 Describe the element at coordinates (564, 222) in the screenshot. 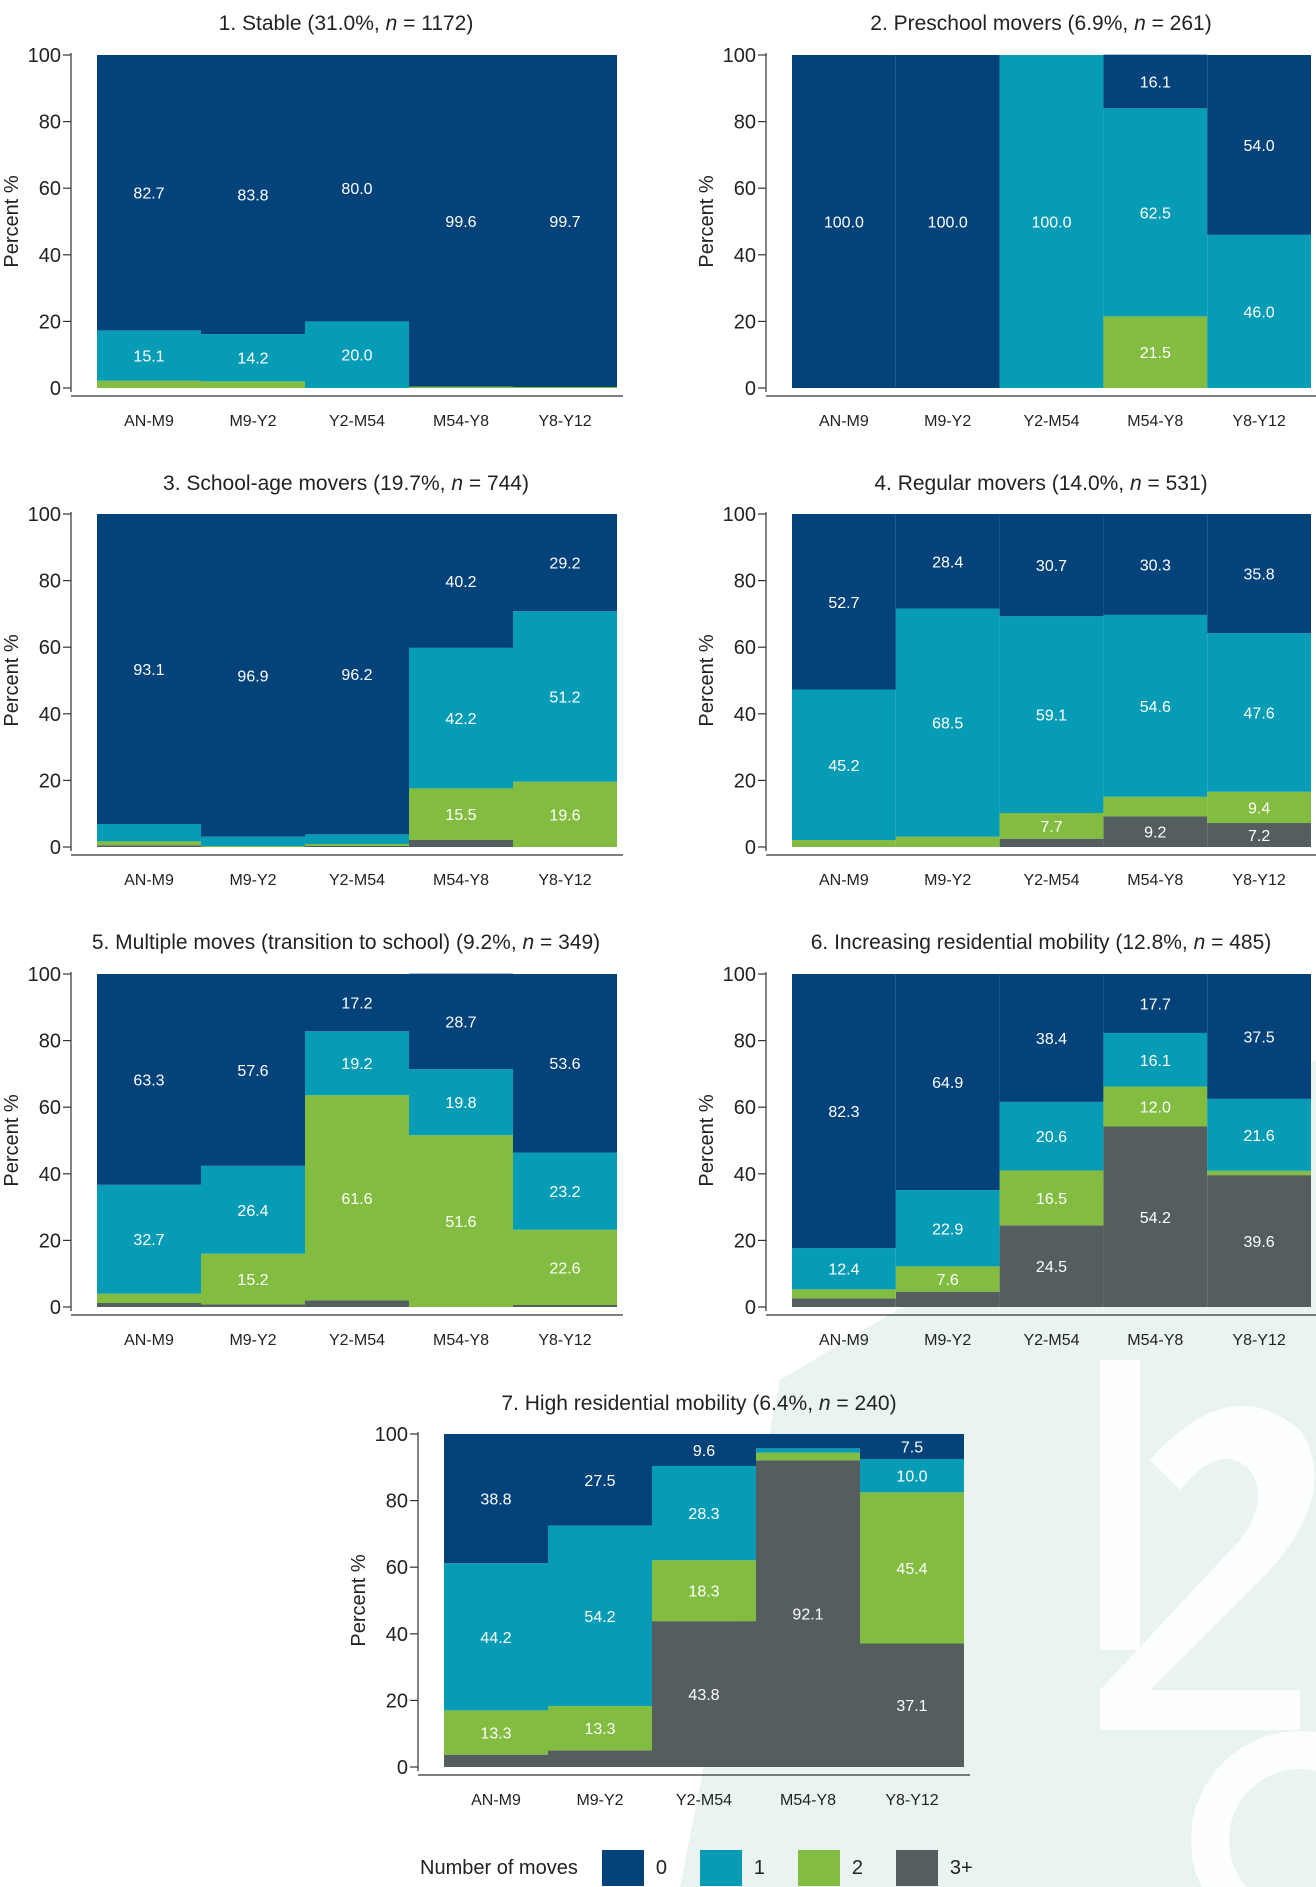

I see `data-label: 99.7` at that location.